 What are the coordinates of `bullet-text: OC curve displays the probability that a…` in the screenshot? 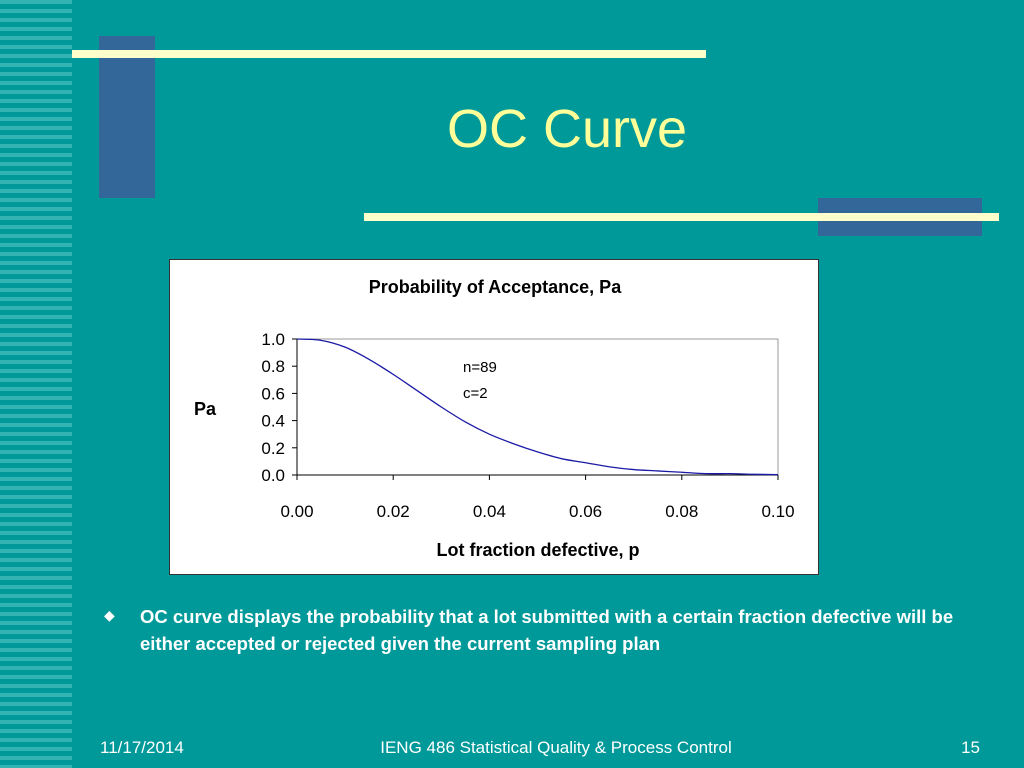 It's located at (547, 630).